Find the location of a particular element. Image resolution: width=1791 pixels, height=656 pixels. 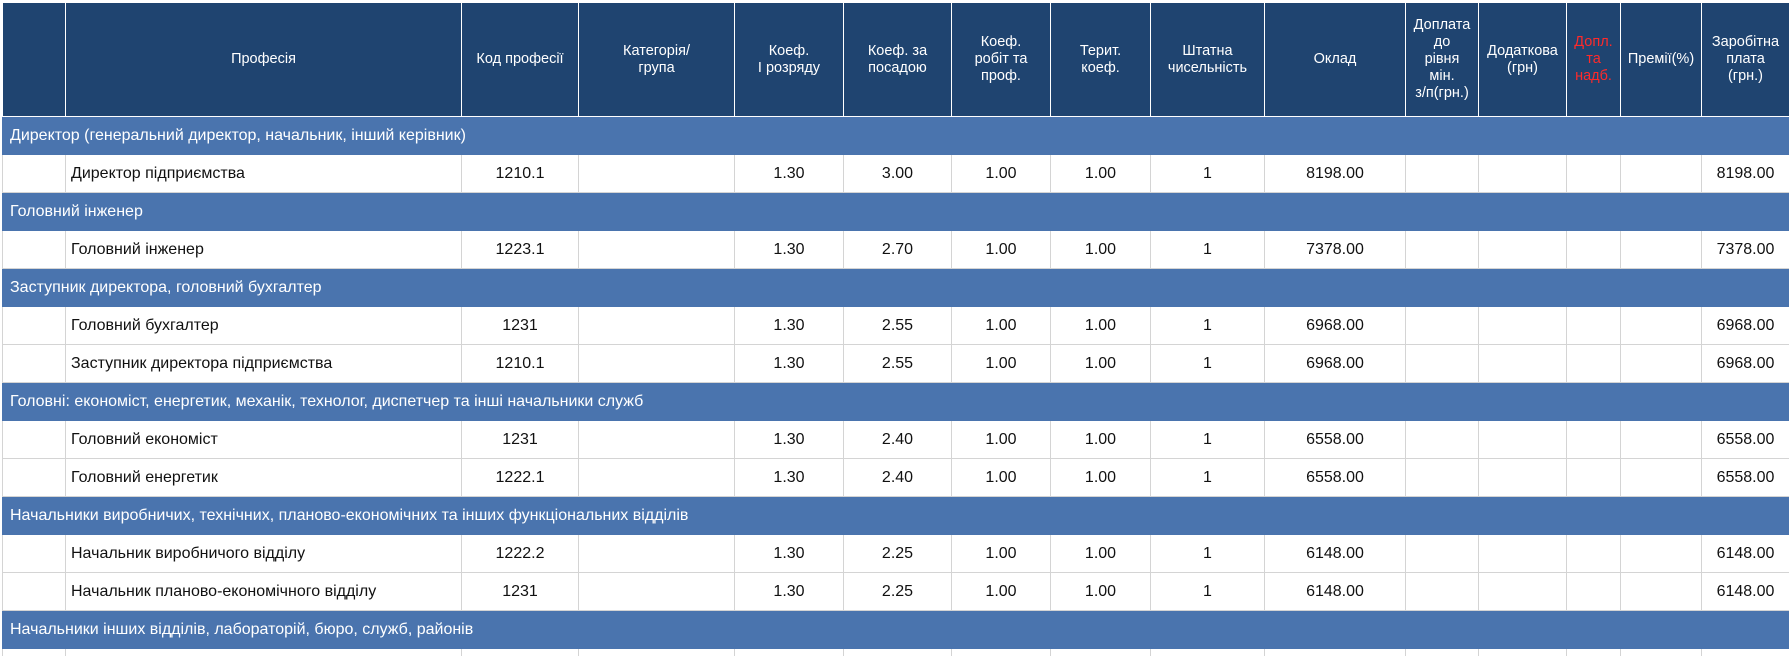

cell-coef-position: 2.70 is located at coordinates (897, 249).